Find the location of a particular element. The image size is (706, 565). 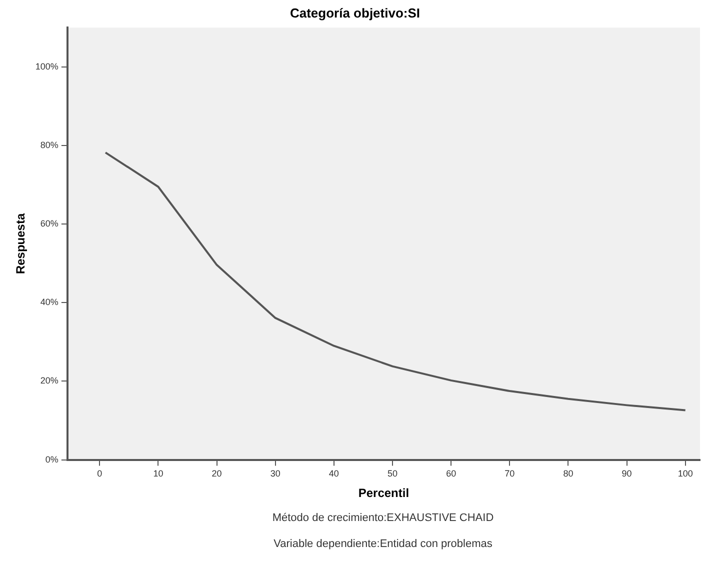

x-tick-label: 20 is located at coordinates (217, 473).